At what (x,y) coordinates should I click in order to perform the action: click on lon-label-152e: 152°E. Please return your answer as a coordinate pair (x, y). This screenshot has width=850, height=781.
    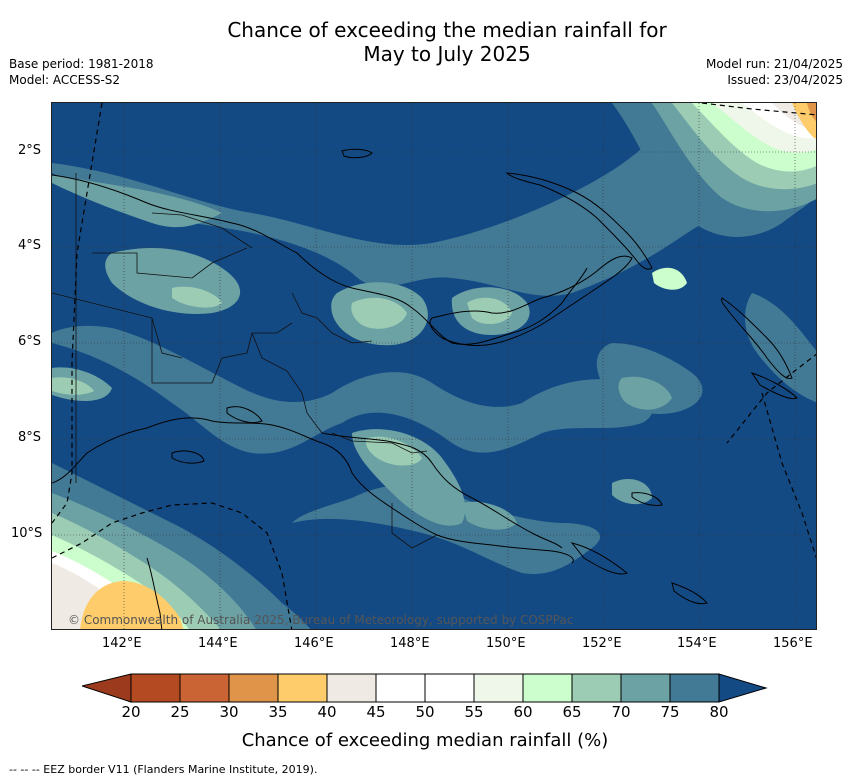
    Looking at the image, I should click on (602, 643).